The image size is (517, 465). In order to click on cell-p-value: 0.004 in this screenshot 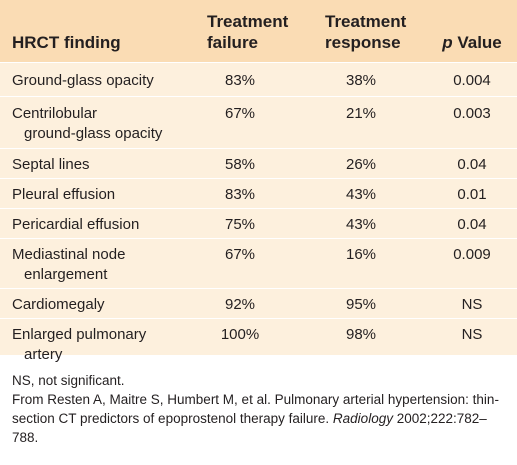, I will do `click(472, 80)`.